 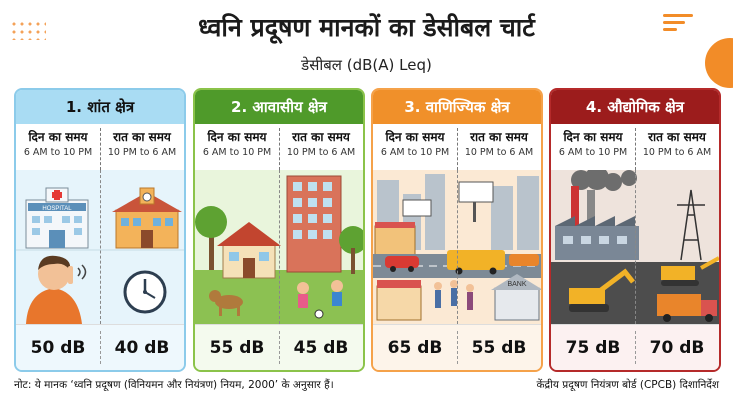 What do you see at coordinates (690, 271) in the screenshot?
I see `bulldozer-icon` at bounding box center [690, 271].